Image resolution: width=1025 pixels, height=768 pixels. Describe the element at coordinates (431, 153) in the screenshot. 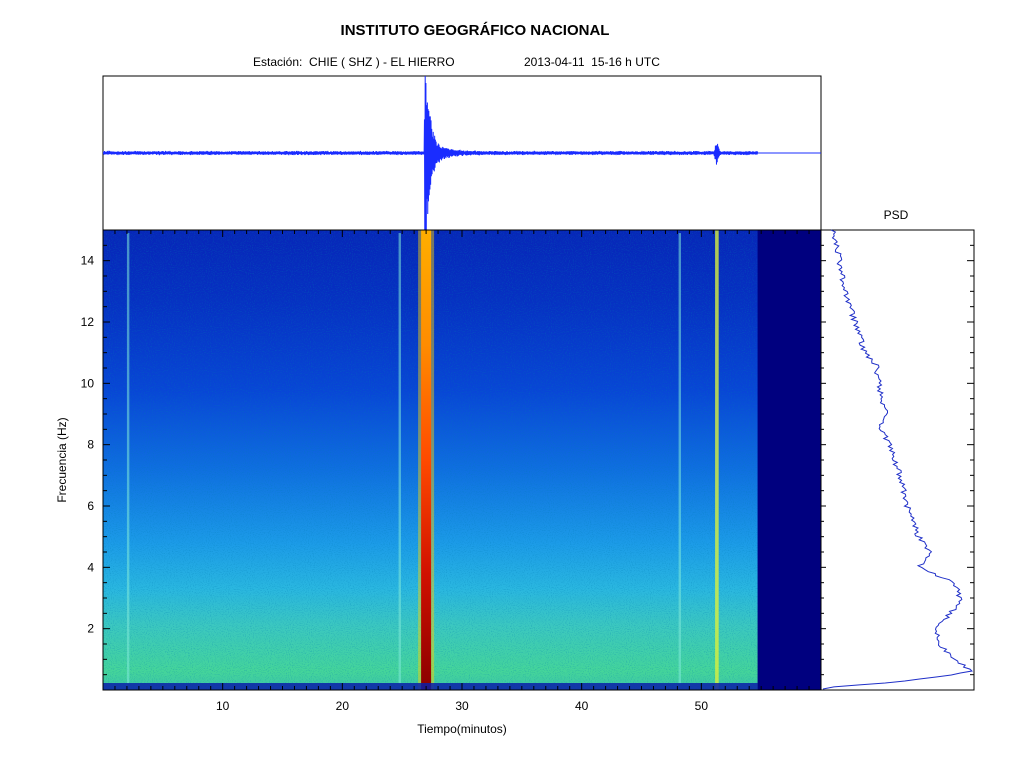

I see `seismogram-trace` at that location.